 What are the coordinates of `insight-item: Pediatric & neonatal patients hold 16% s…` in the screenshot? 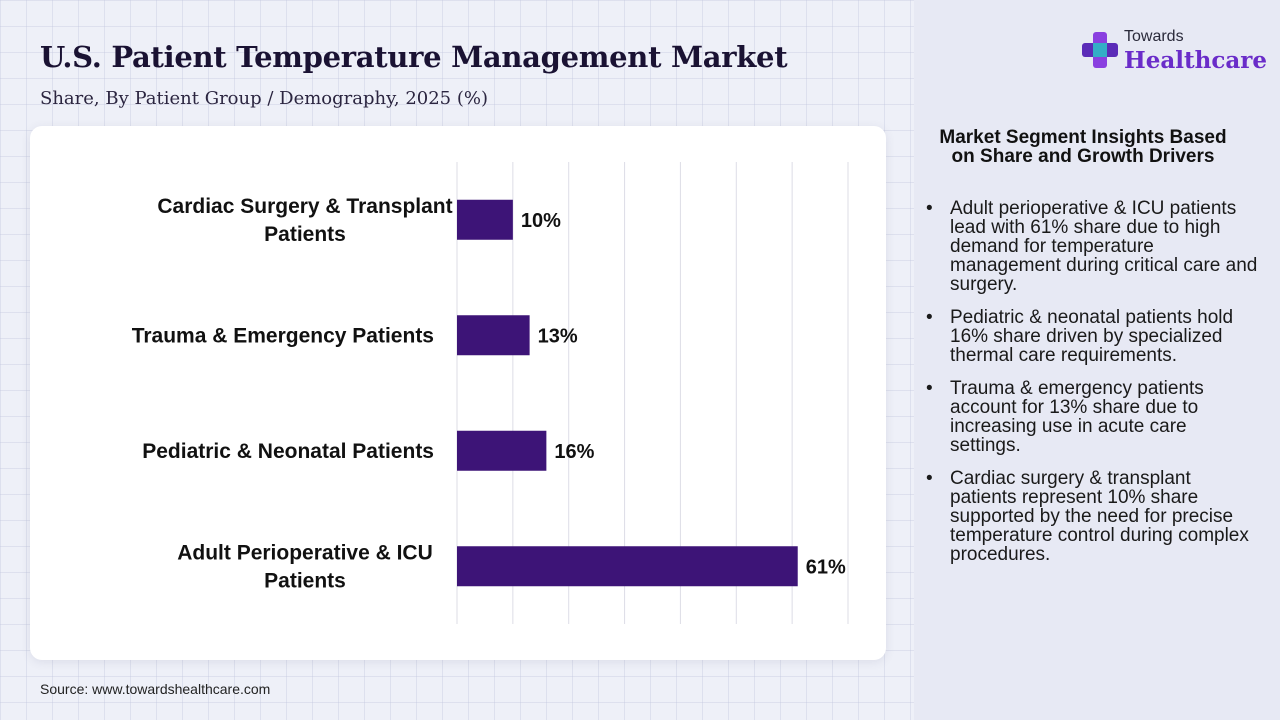 It's located at (1092, 336).